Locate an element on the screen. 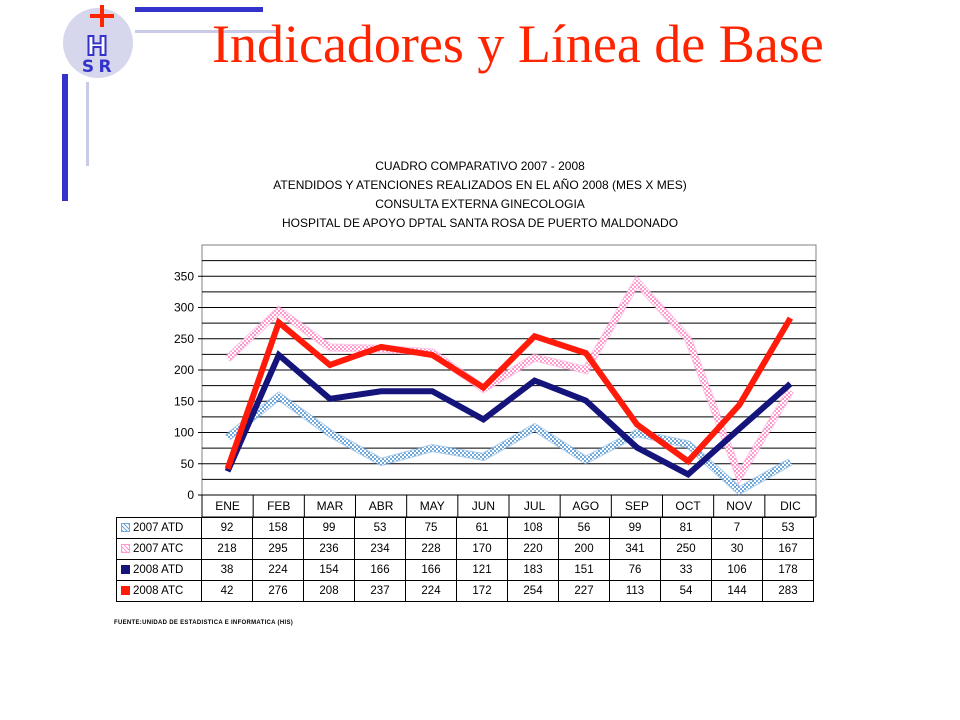 The height and width of the screenshot is (720, 960). slide-title: Indicadores y Línea de Base is located at coordinates (518, 44).